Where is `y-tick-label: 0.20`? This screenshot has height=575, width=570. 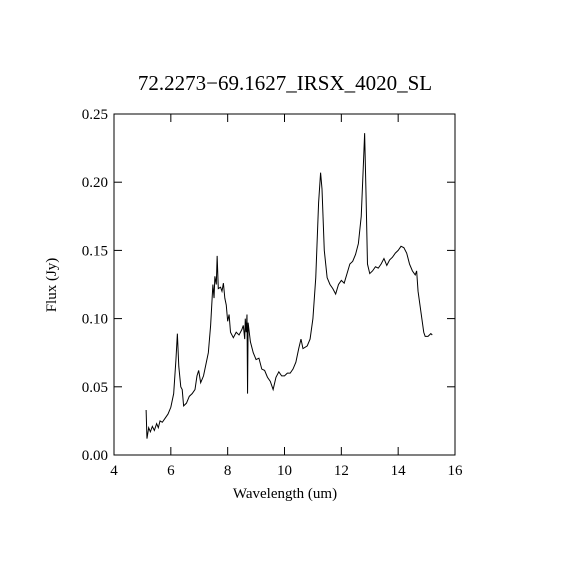 y-tick-label: 0.20 is located at coordinates (95, 183).